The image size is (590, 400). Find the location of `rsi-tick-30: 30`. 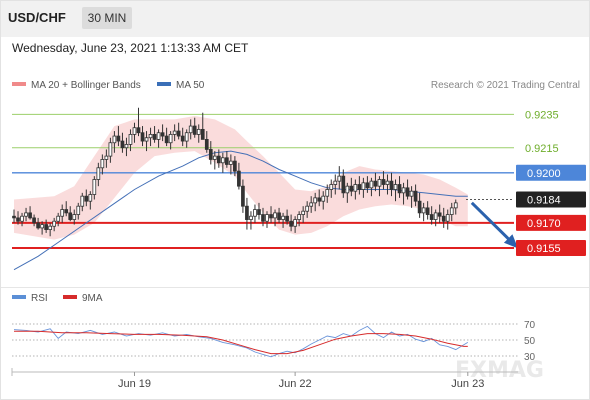

rsi-tick-30: 30 is located at coordinates (530, 357).